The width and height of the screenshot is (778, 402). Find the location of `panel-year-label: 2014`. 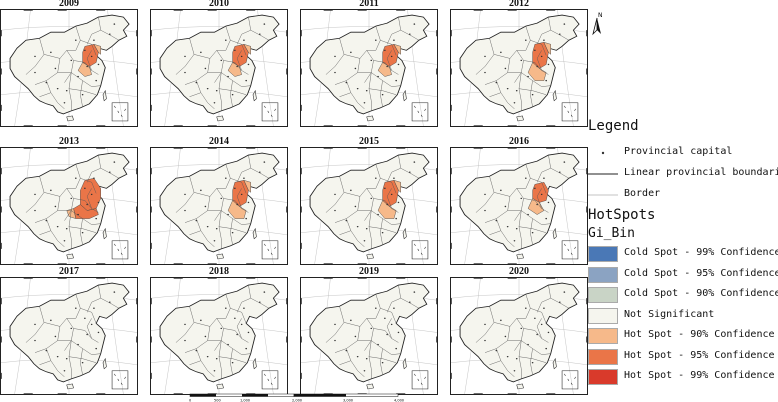

panel-year-label: 2014 is located at coordinates (219, 141).